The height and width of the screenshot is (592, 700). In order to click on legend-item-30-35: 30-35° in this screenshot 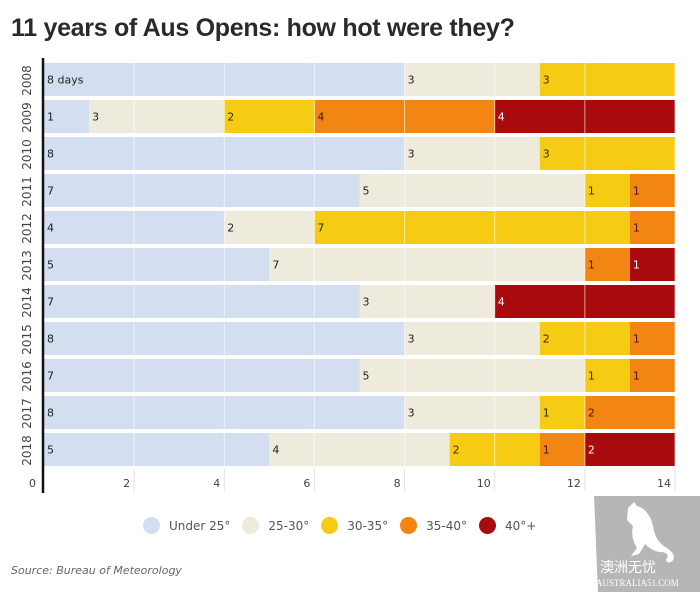, I will do `click(354, 525)`.